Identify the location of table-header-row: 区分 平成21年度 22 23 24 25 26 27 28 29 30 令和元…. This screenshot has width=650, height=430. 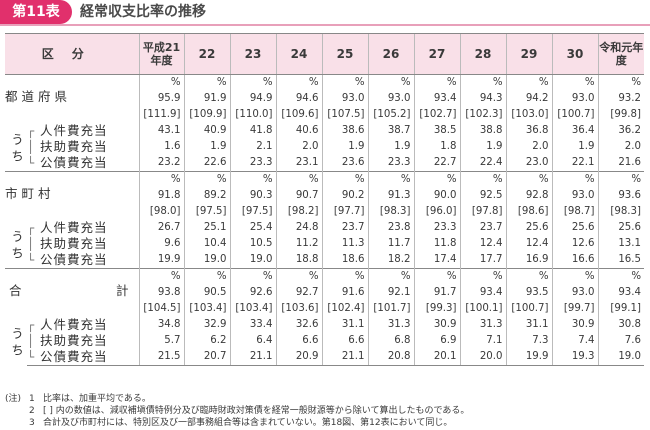
(324, 54).